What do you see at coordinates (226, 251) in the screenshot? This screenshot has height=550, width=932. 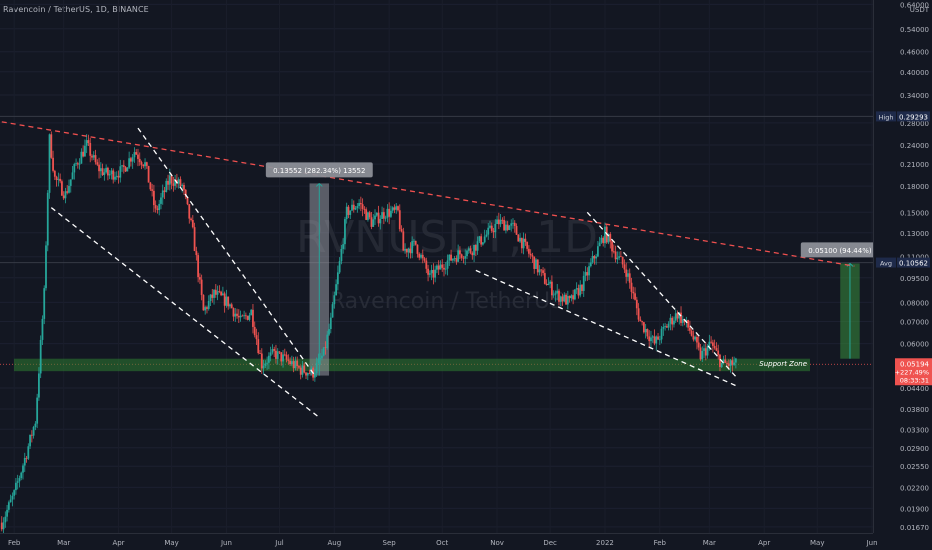 I see `channel-1-upper-line` at bounding box center [226, 251].